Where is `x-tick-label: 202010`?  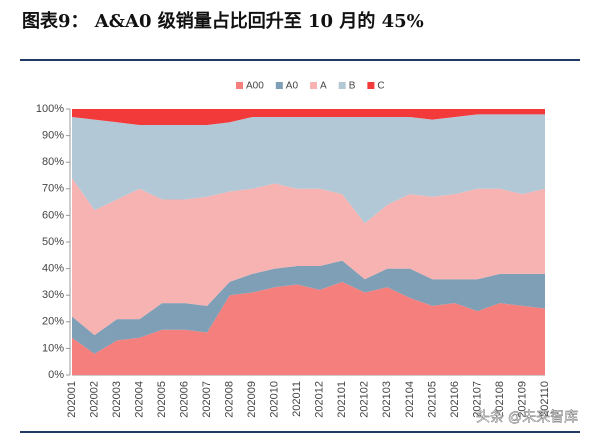
x-tick-label: 202010 is located at coordinates (275, 399).